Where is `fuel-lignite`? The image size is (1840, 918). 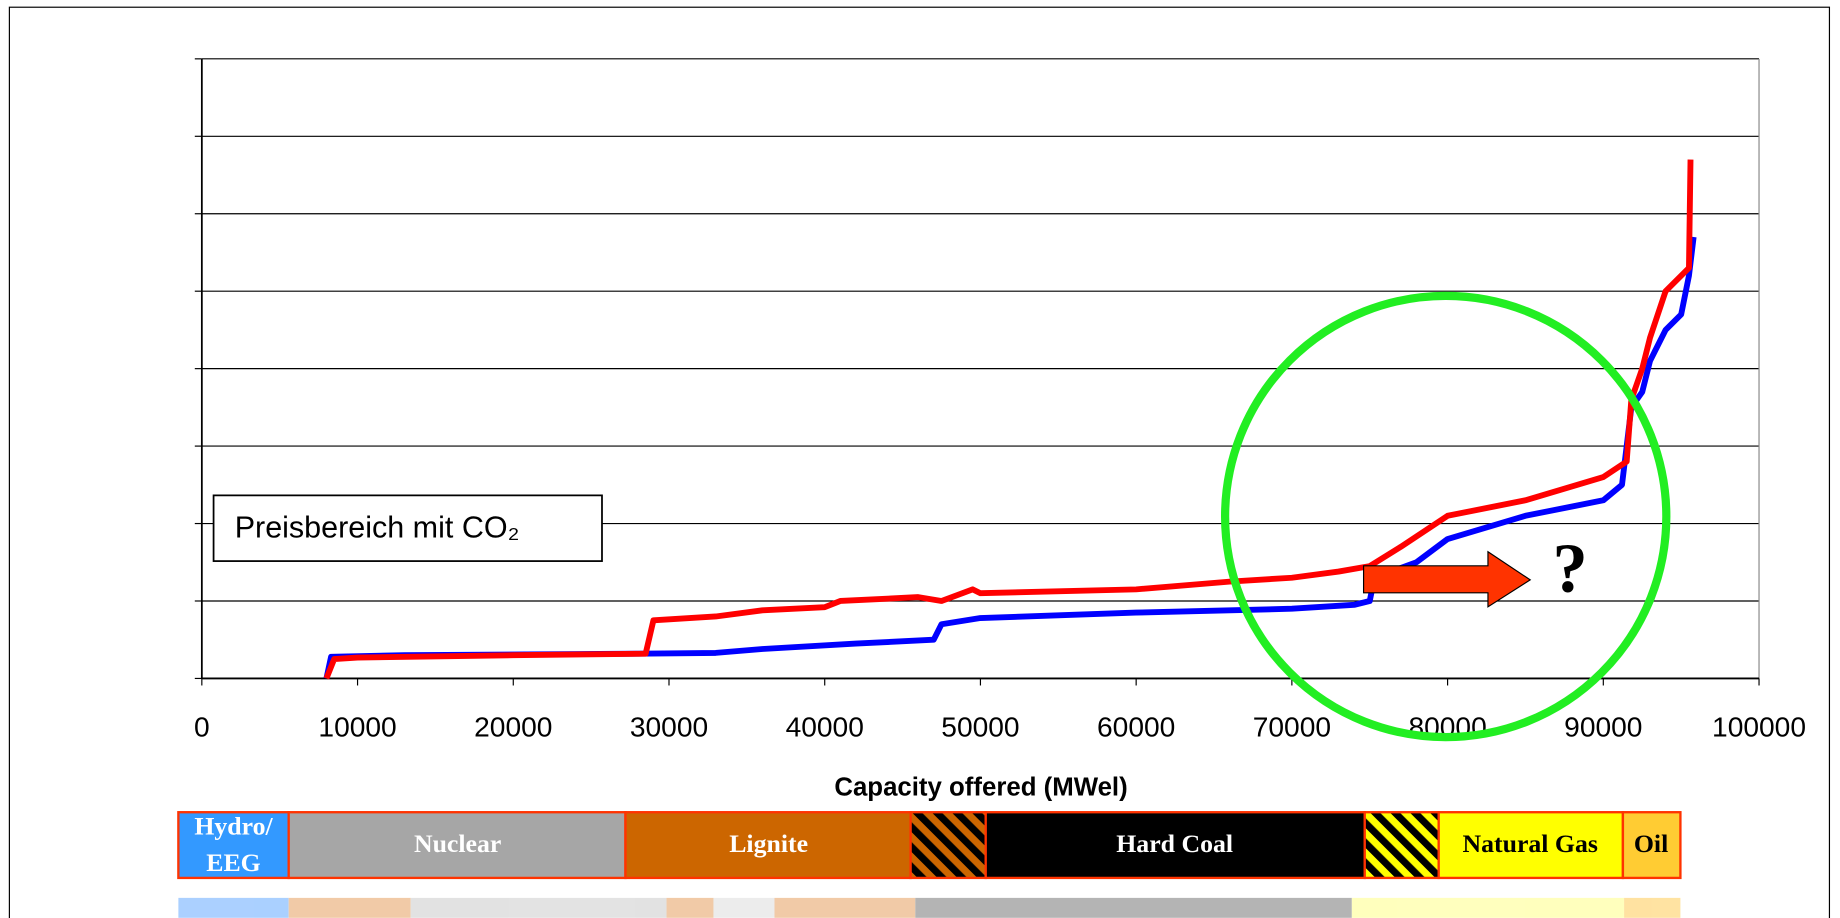
fuel-lignite is located at coordinates (768, 845).